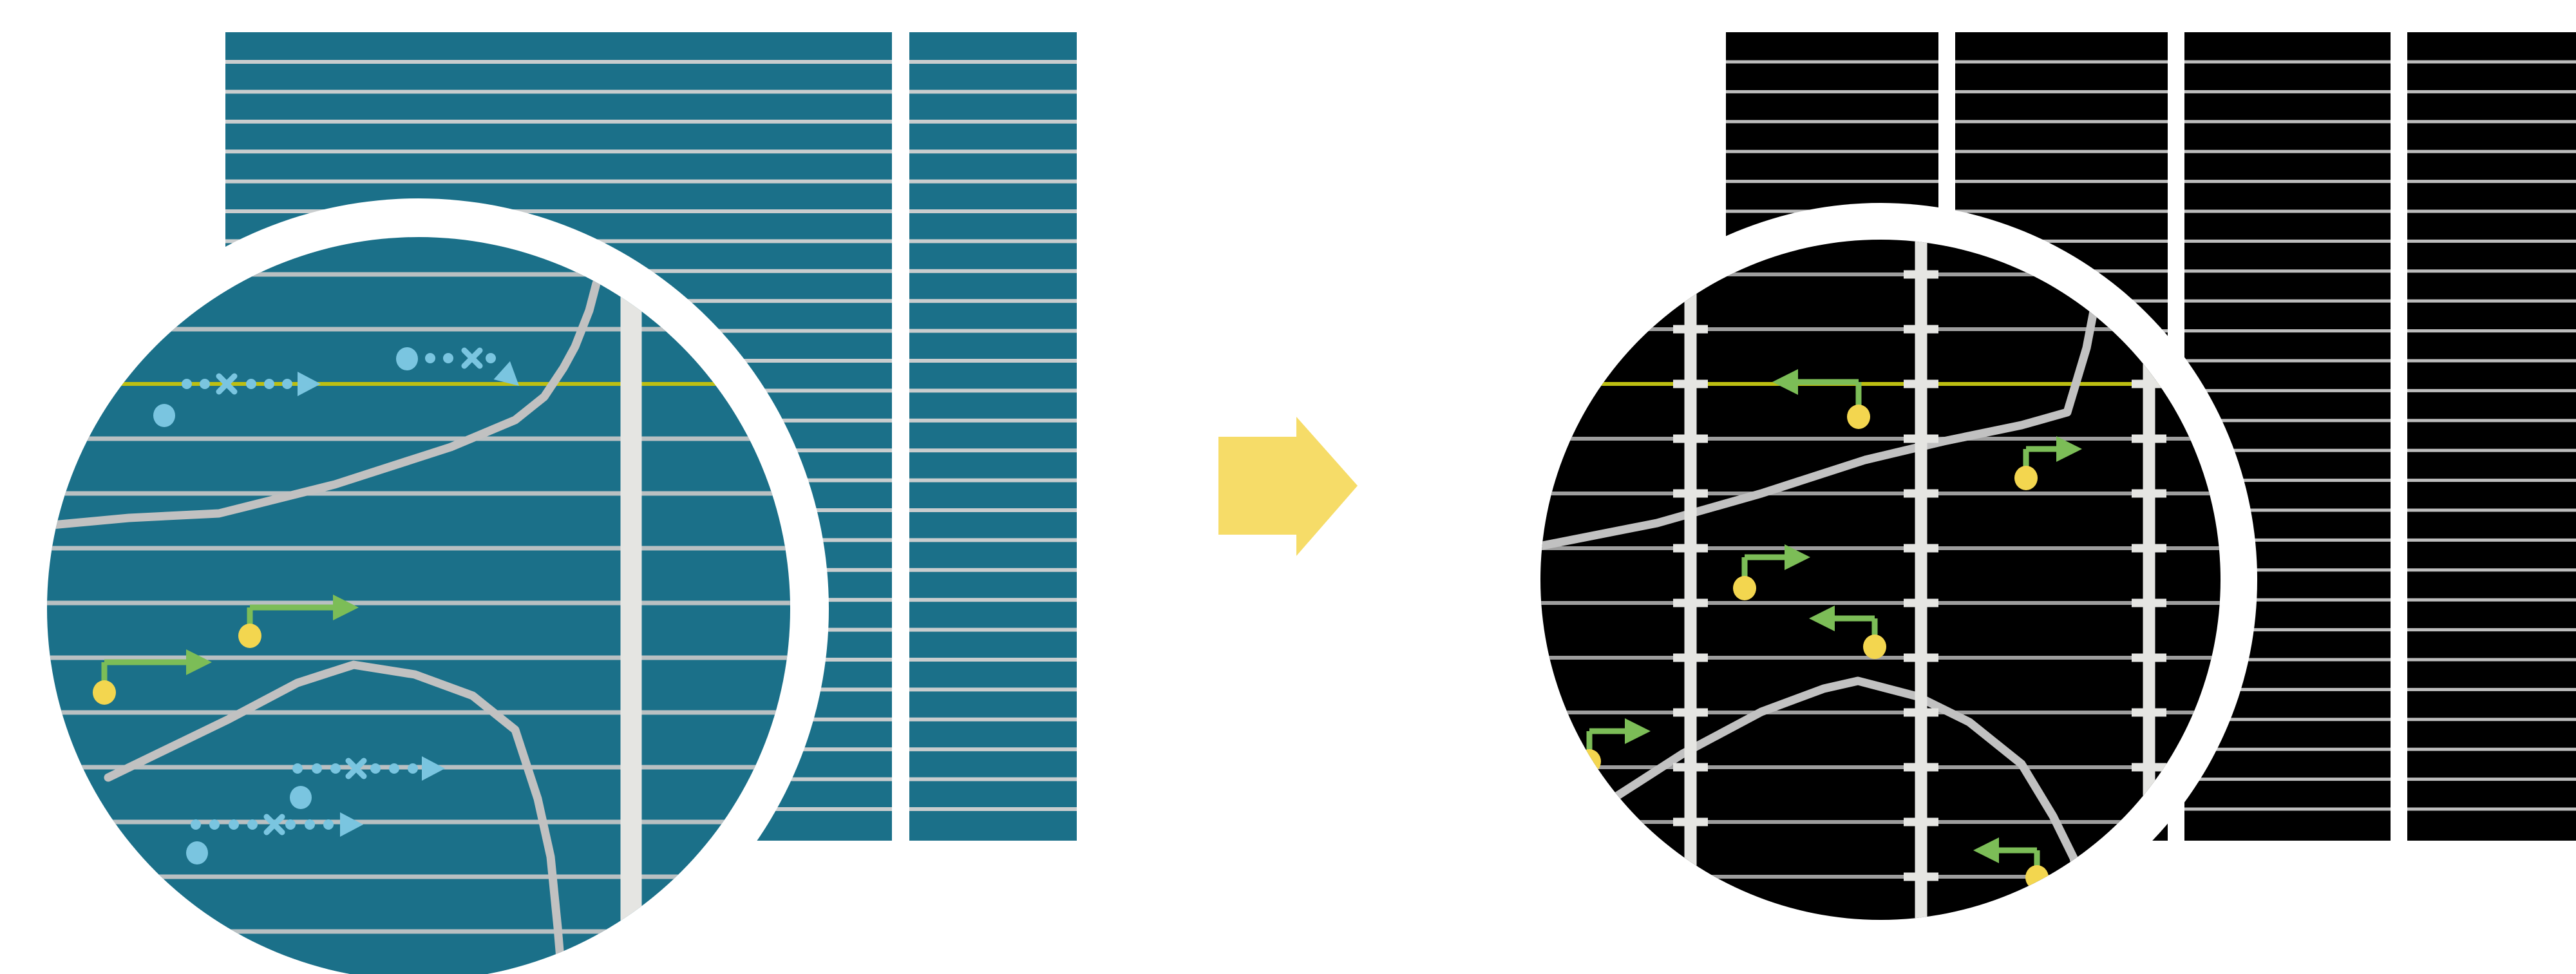 The height and width of the screenshot is (974, 2576). Describe the element at coordinates (993, 436) in the screenshot. I see `left-panel-cell-segment` at that location.